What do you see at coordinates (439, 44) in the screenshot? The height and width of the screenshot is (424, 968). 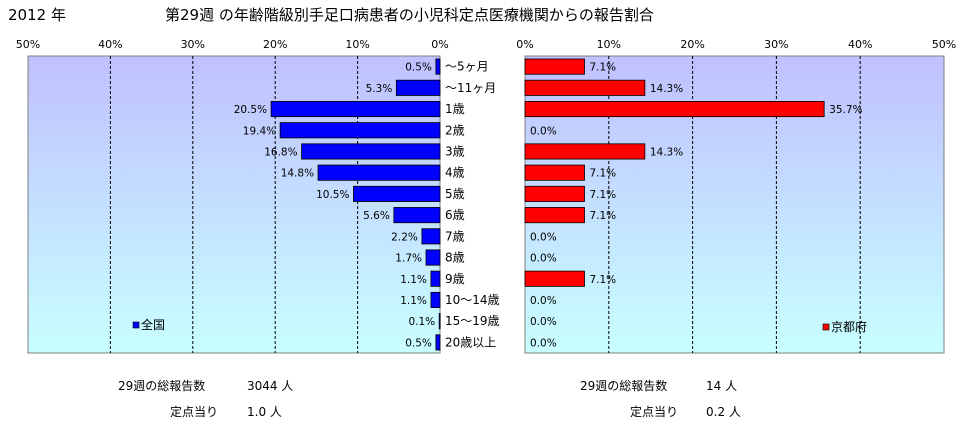 I see `left-tick-label: 0%` at bounding box center [439, 44].